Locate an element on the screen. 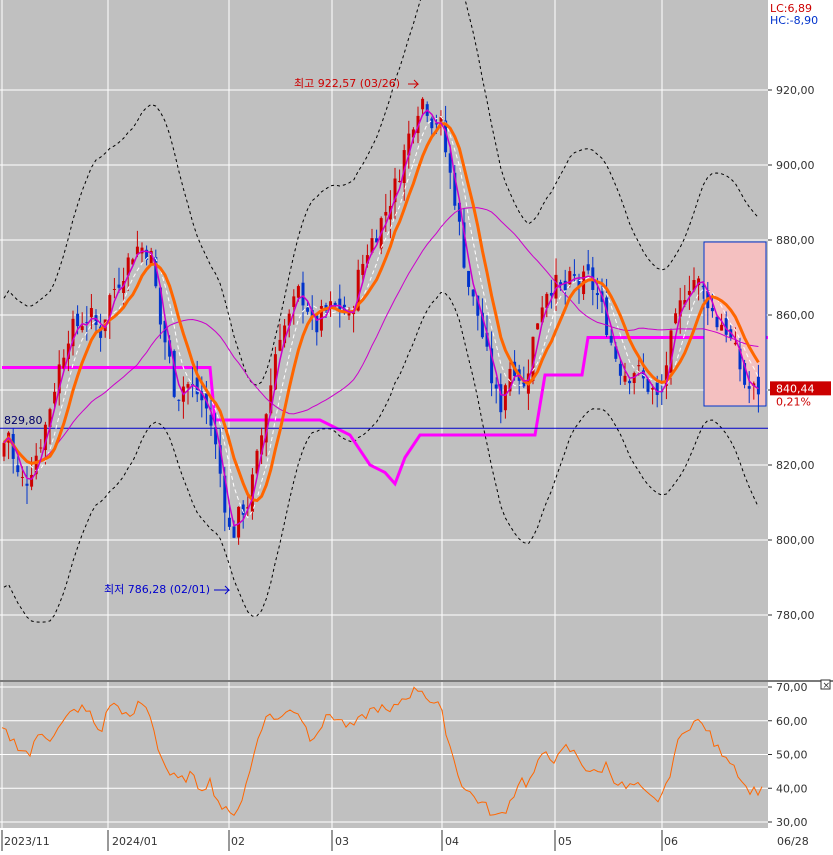  max-marker-arrow is located at coordinates (414, 84).